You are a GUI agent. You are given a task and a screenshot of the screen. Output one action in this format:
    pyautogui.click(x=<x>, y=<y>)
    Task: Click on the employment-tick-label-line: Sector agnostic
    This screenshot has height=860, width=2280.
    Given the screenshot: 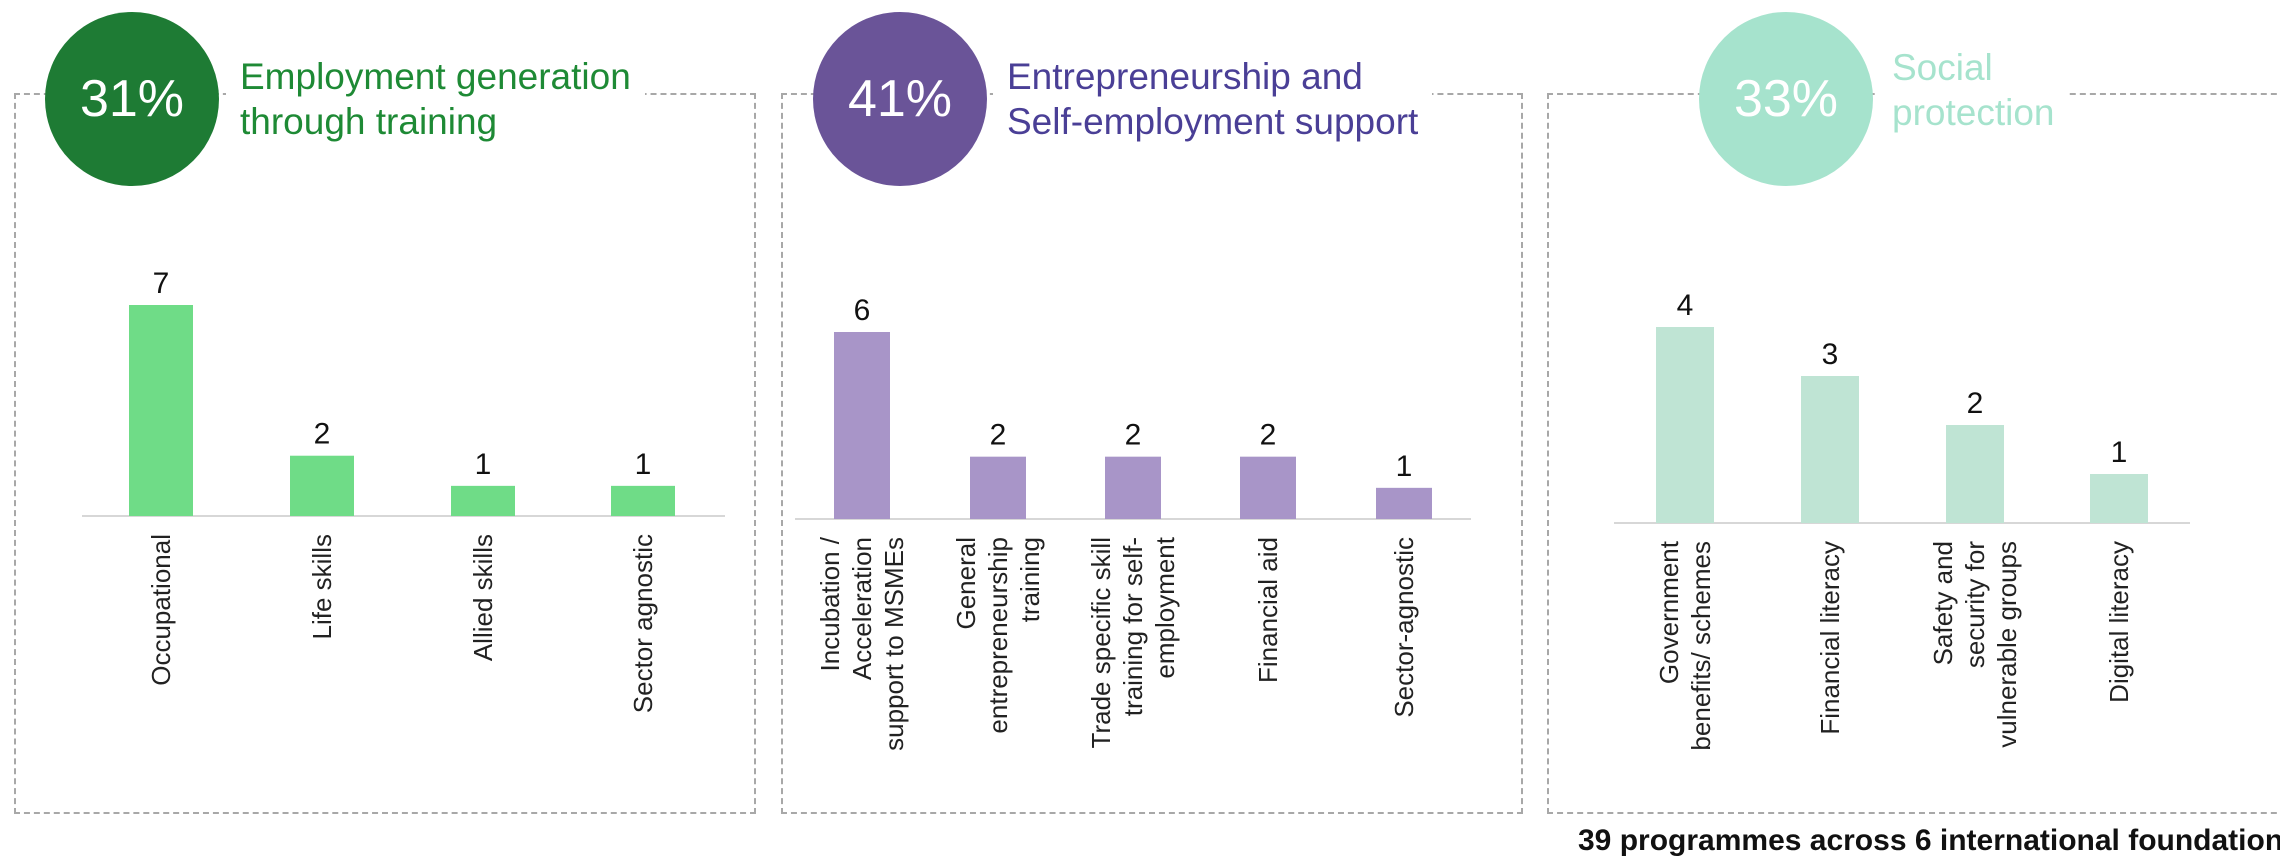 What is the action you would take?
    pyautogui.click(x=643, y=623)
    